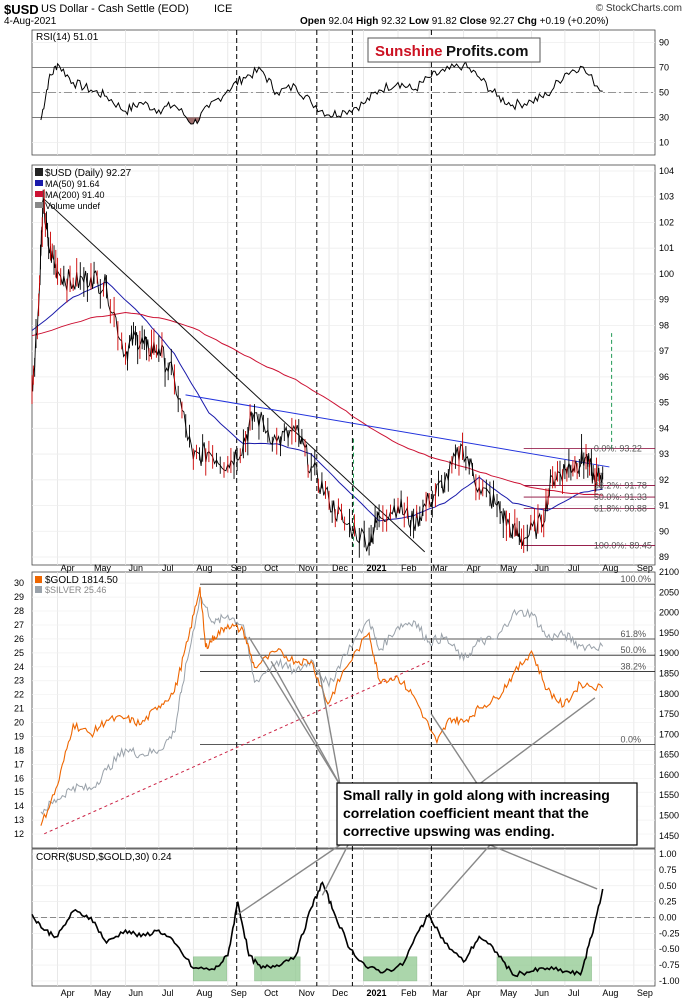  What do you see at coordinates (19, 750) in the screenshot?
I see `silver-tick-label: 18` at bounding box center [19, 750].